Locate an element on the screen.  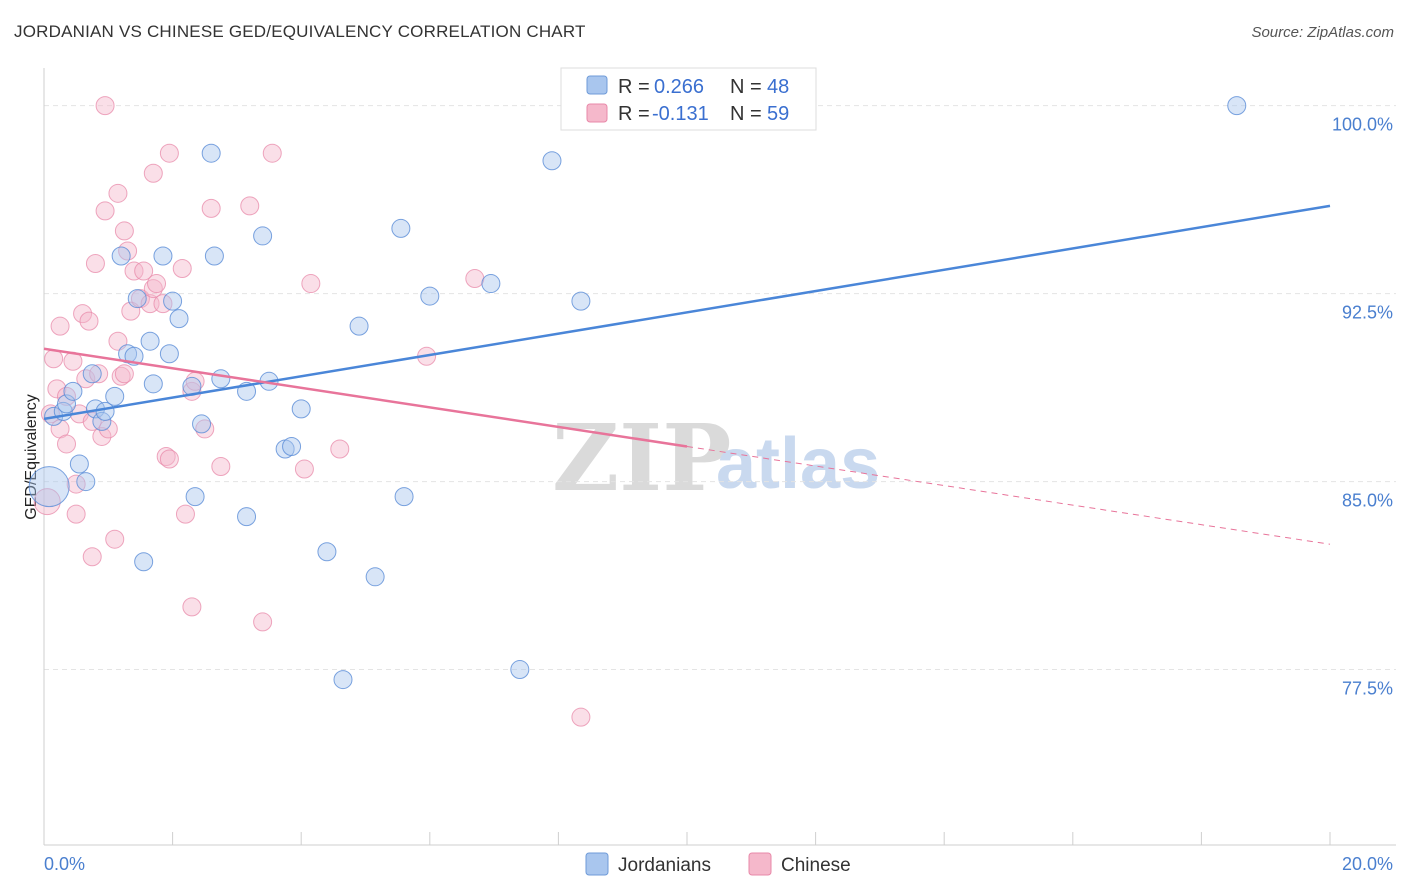
legend-n-value-jordanians: 48 is located at coordinates (778, 87).